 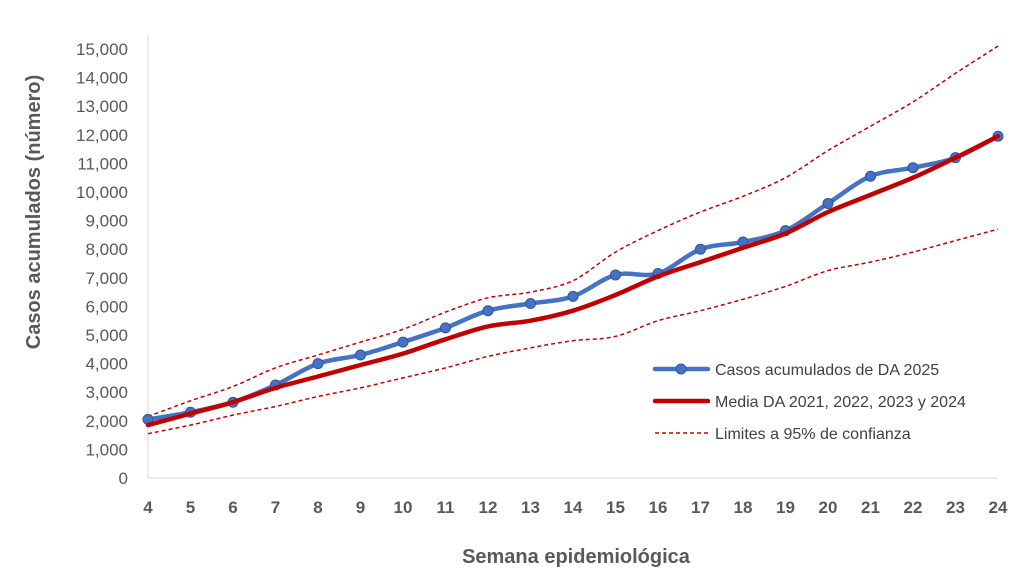 I want to click on legend-item: Casos acumulados de DA 2025, so click(x=795, y=370).